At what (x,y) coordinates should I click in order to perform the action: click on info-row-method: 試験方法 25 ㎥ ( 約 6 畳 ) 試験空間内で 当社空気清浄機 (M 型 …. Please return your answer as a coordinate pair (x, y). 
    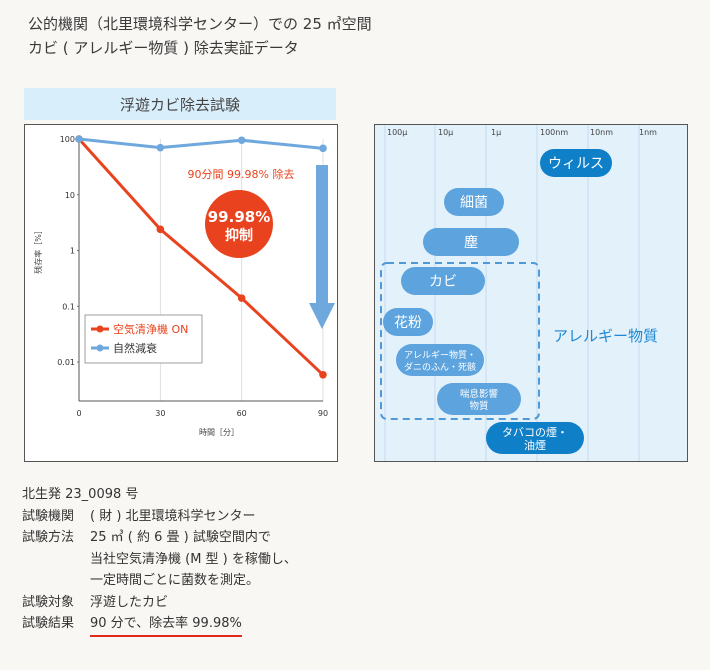
    Looking at the image, I should click on (159, 559).